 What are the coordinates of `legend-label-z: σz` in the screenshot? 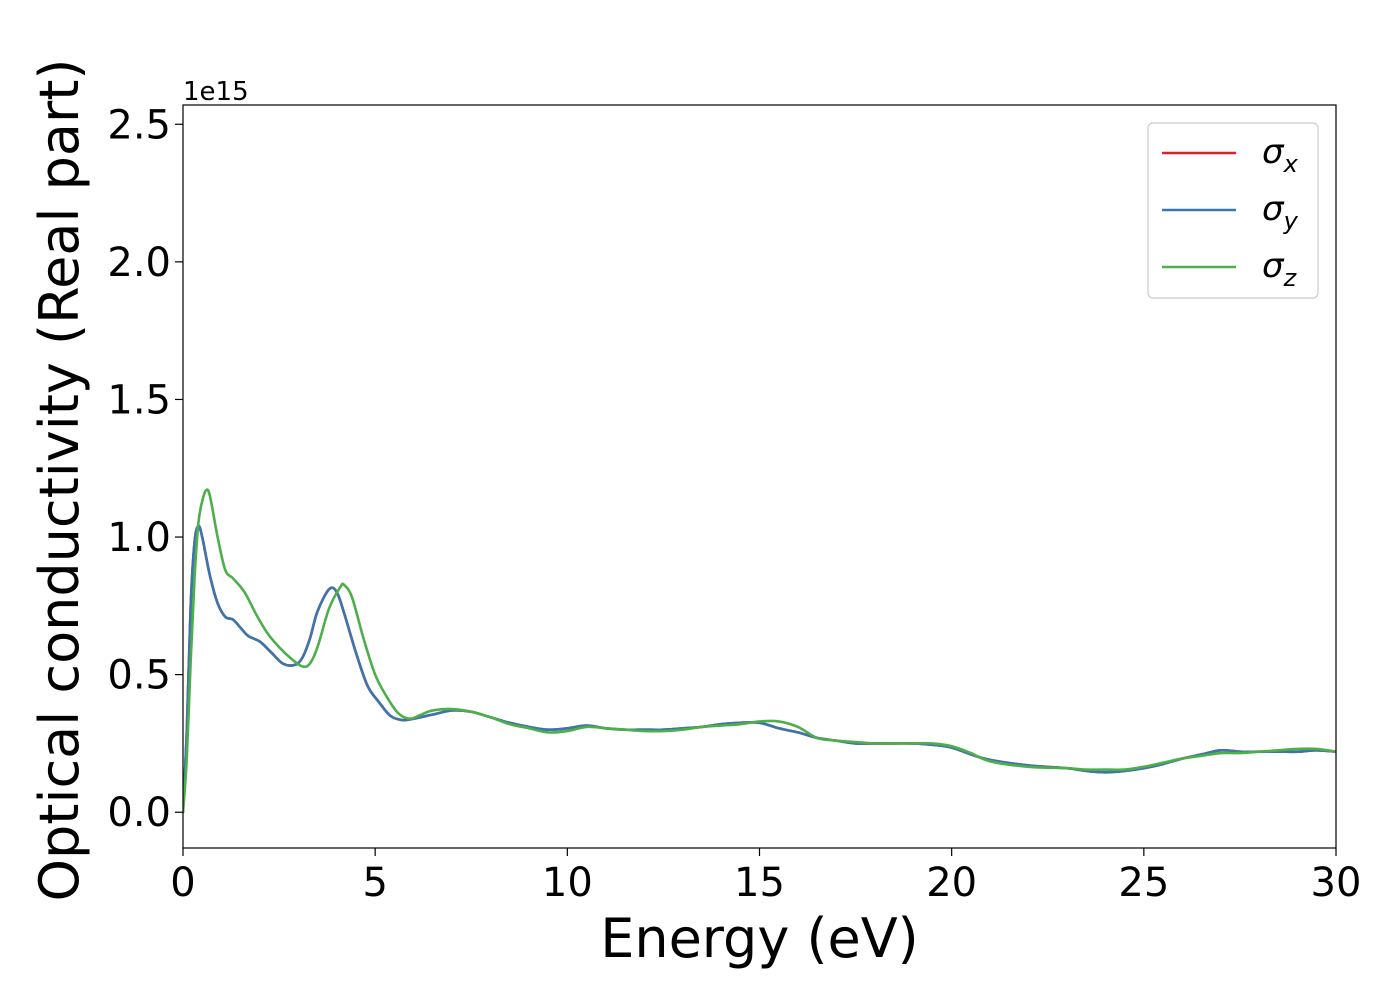 It's located at (1280, 269).